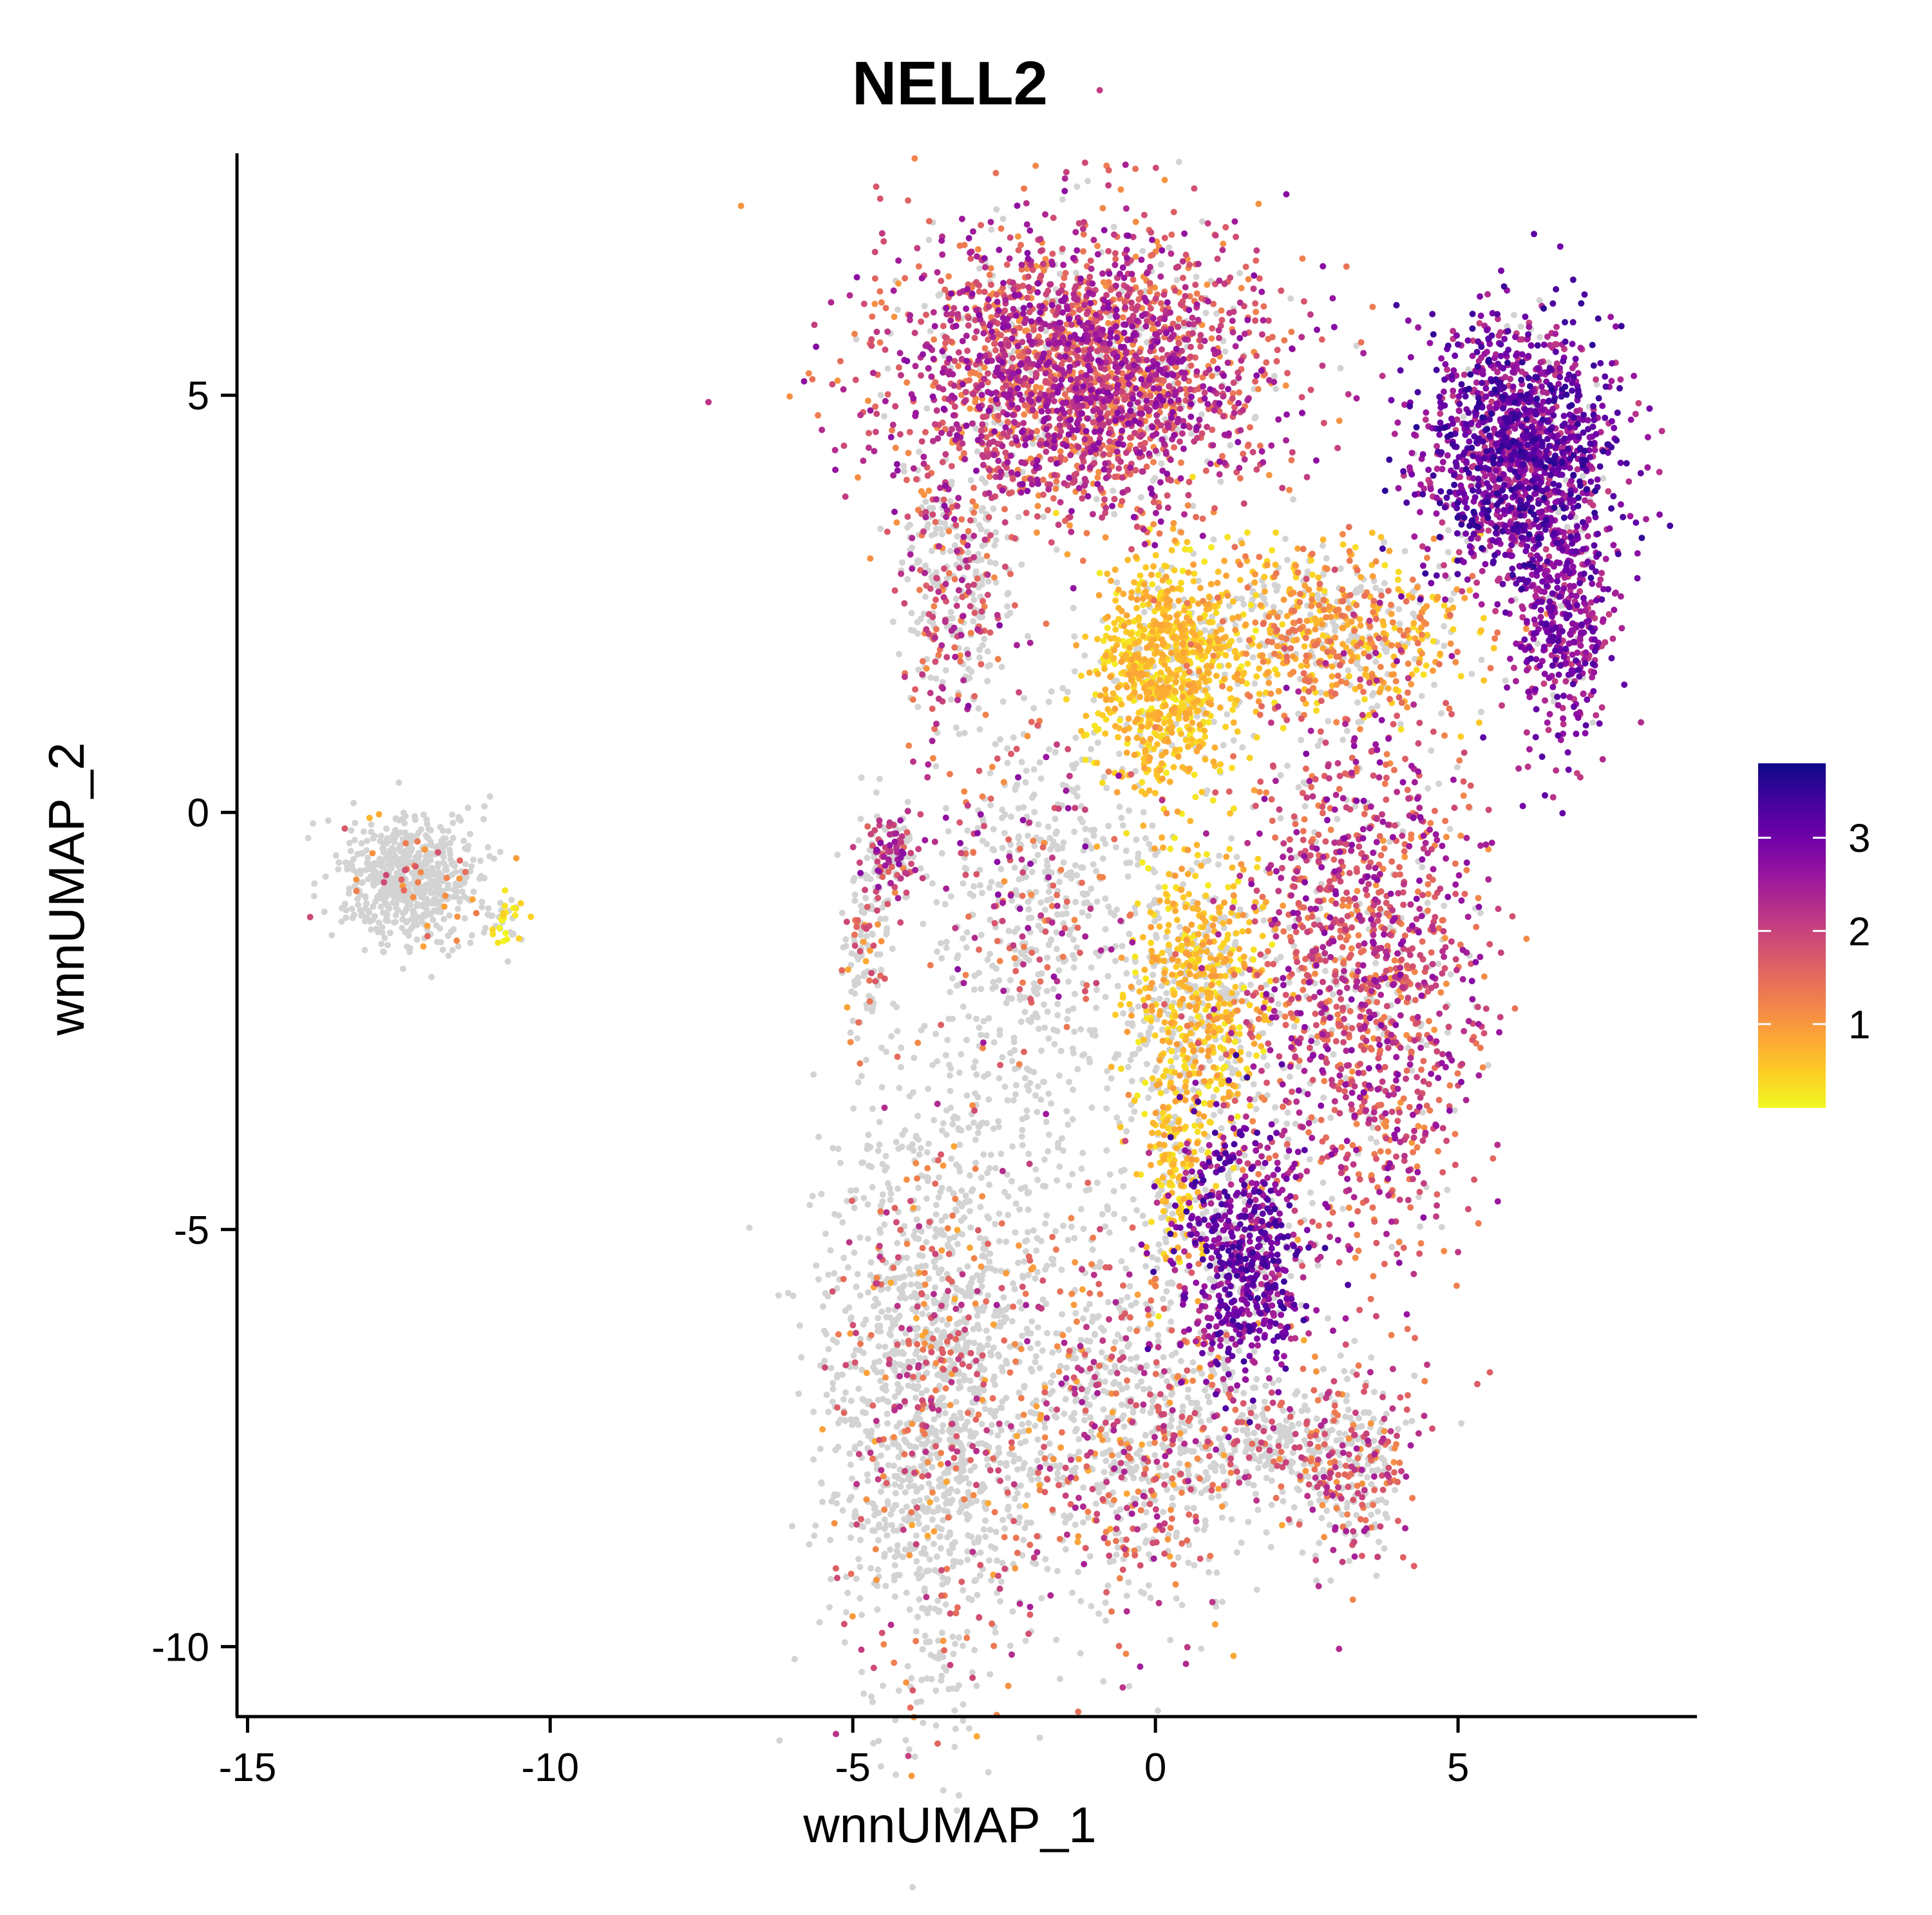 Image resolution: width=1932 pixels, height=1915 pixels. Describe the element at coordinates (950, 83) in the screenshot. I see `chart-title: NELL2` at that location.